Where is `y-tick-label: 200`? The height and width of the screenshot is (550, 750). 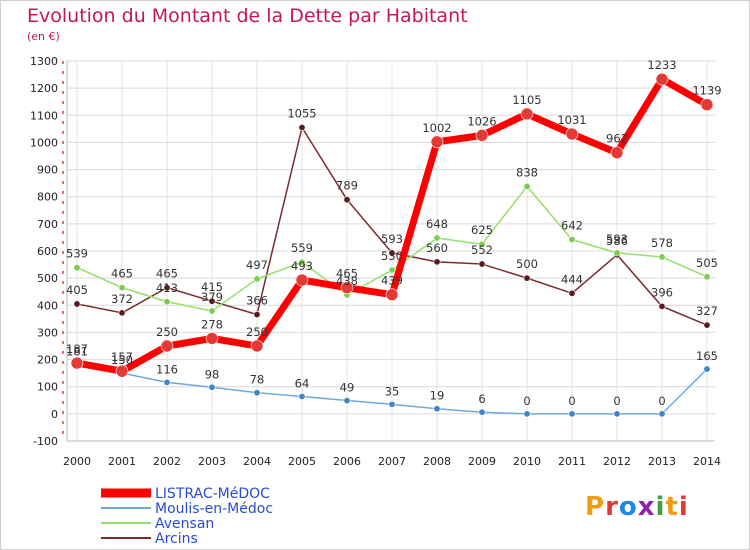
y-tick-label: 200 is located at coordinates (47, 360).